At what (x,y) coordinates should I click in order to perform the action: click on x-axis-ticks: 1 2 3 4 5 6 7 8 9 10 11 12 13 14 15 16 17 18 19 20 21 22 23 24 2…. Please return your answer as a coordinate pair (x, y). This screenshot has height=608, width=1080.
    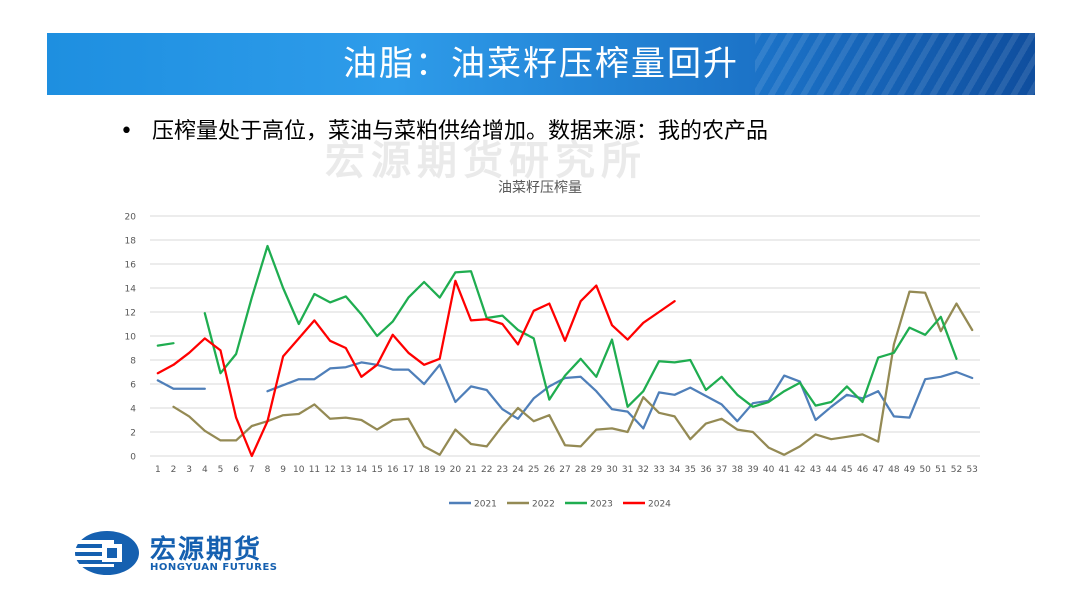
    Looking at the image, I should click on (566, 470).